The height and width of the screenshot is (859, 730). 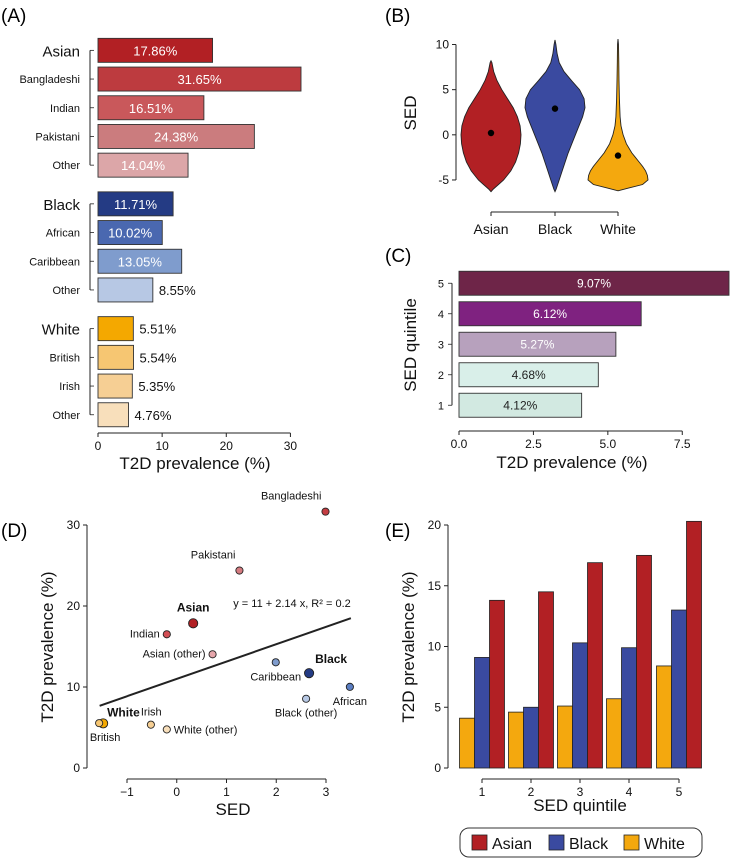 What do you see at coordinates (497, 684) in the screenshot?
I see `bar-asian-q1` at bounding box center [497, 684].